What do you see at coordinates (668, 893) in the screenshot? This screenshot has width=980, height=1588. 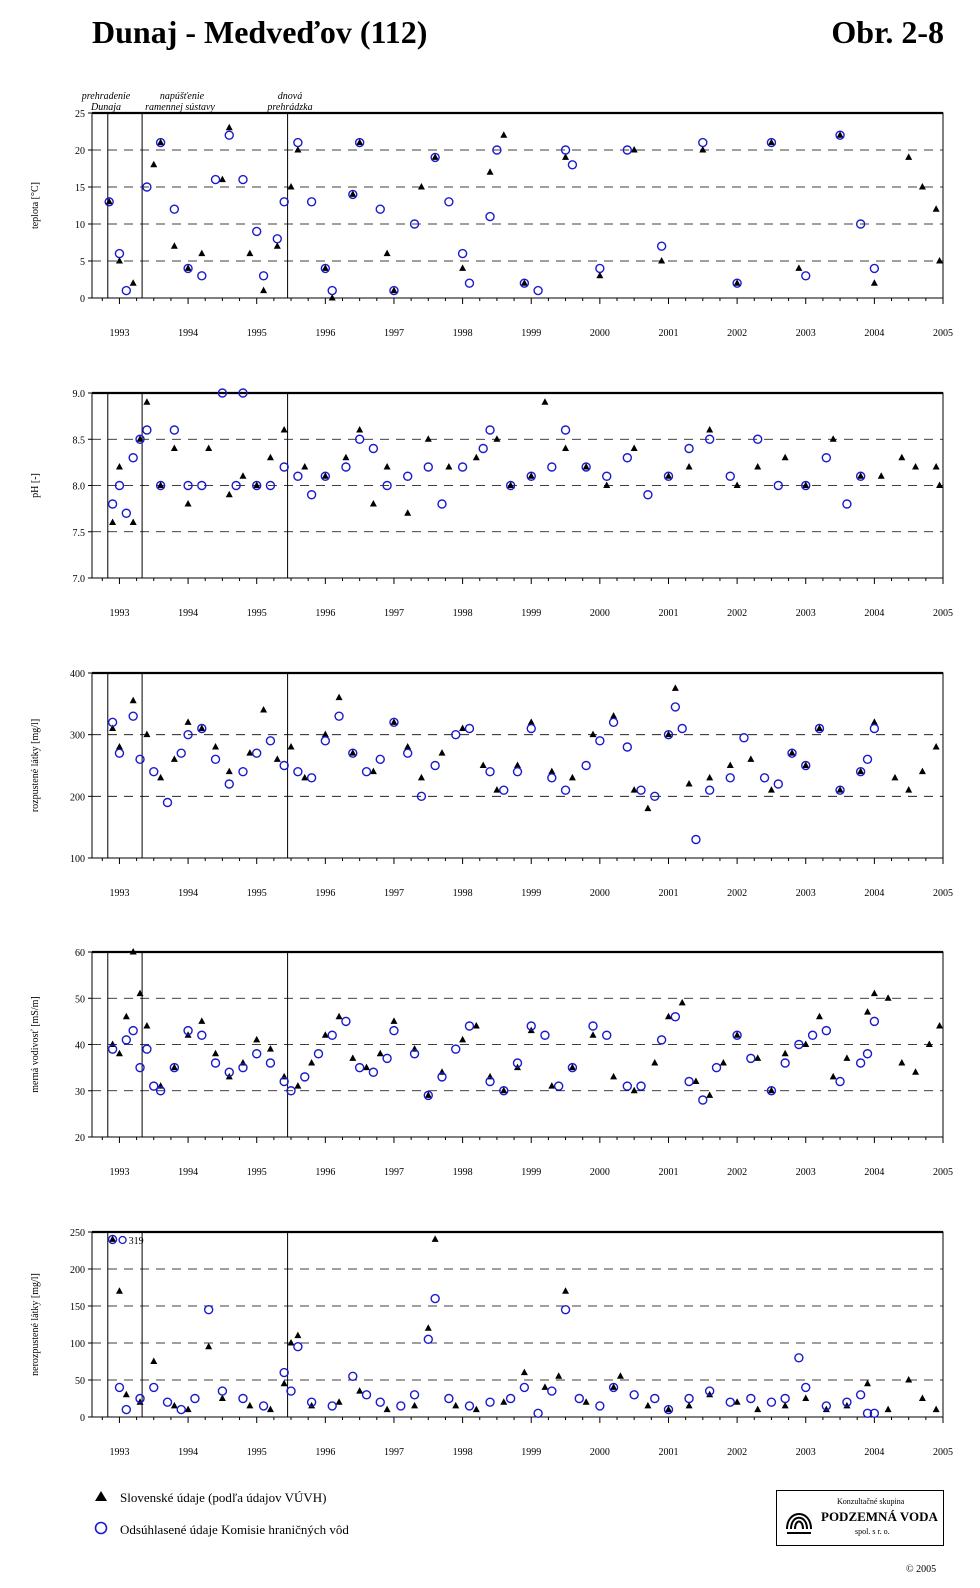 I see `x-tick-label: 2001` at bounding box center [668, 893].